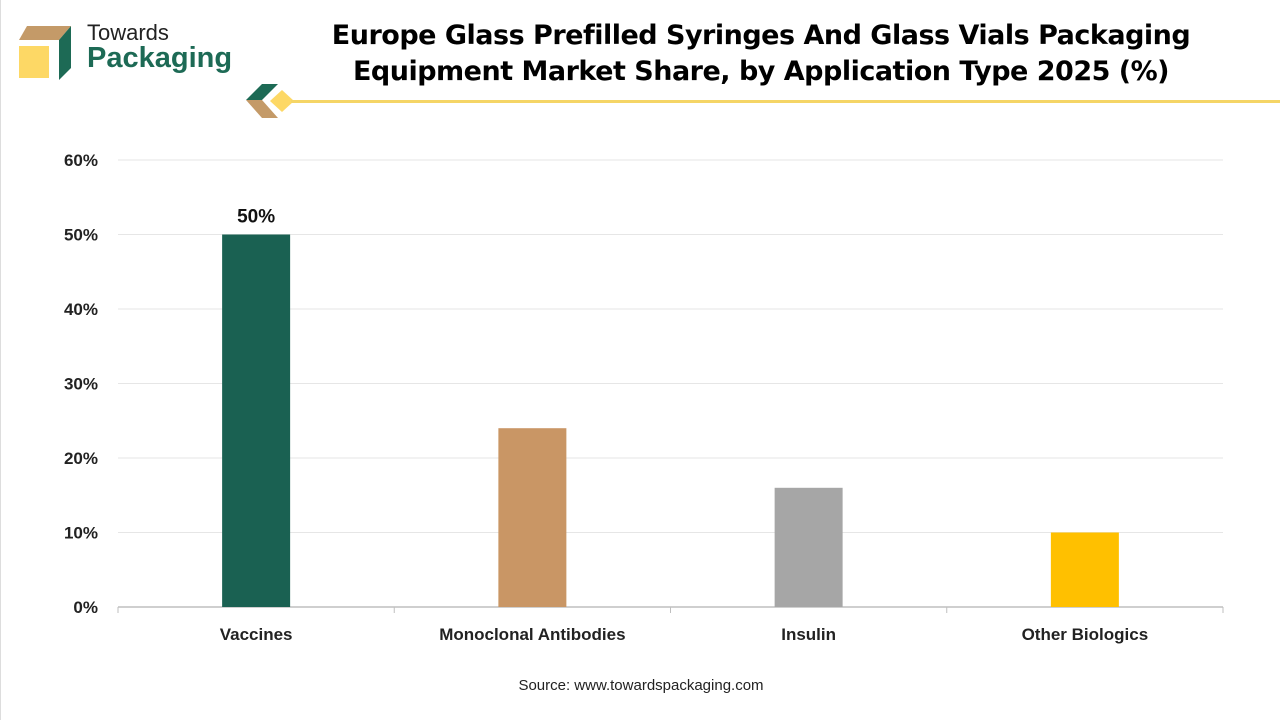 The image size is (1280, 720). What do you see at coordinates (532, 517) in the screenshot?
I see `bar-monoclonal-antibodies` at bounding box center [532, 517].